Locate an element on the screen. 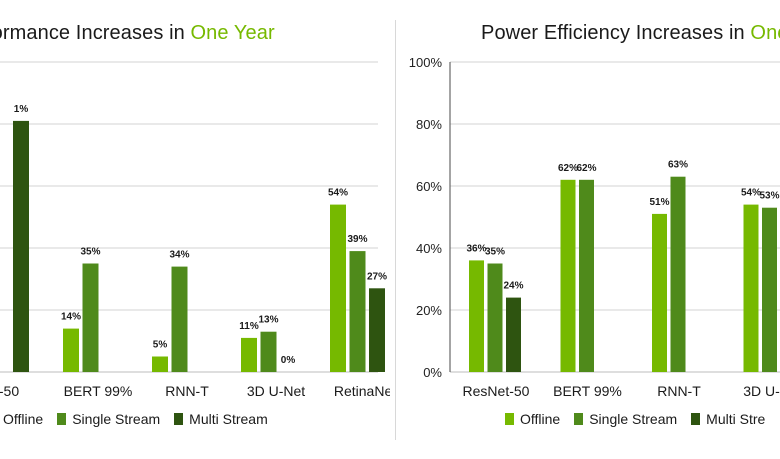 Image resolution: width=780 pixels, height=459 pixels. category-label: RetinaNet is located at coordinates (362, 391).